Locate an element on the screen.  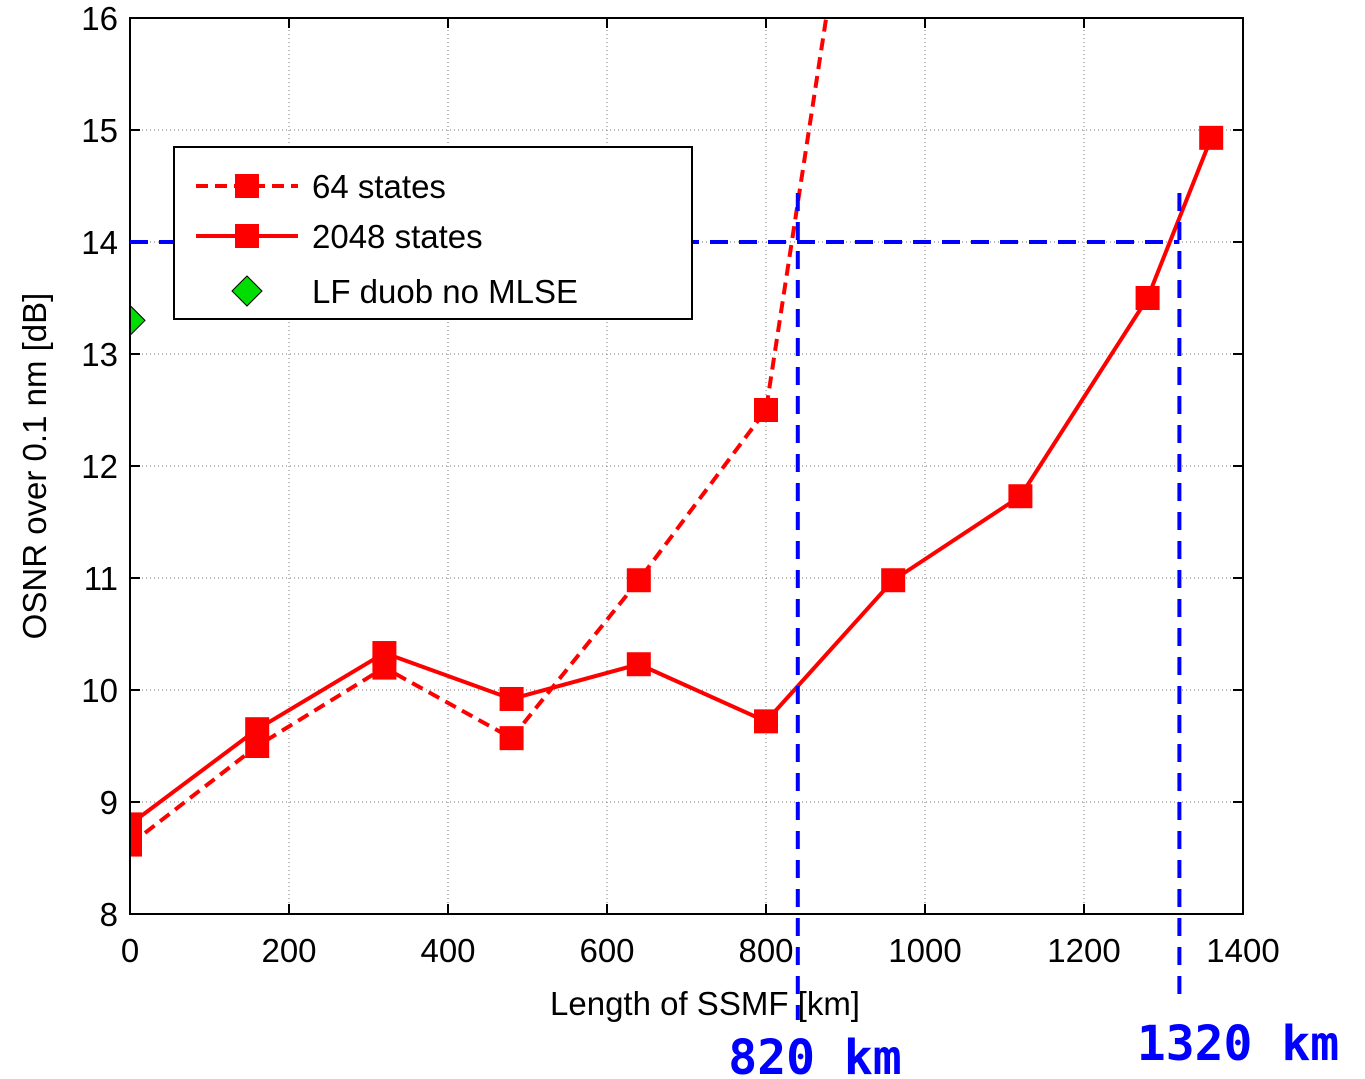
x-tick-label: 1200 is located at coordinates (1083, 950).